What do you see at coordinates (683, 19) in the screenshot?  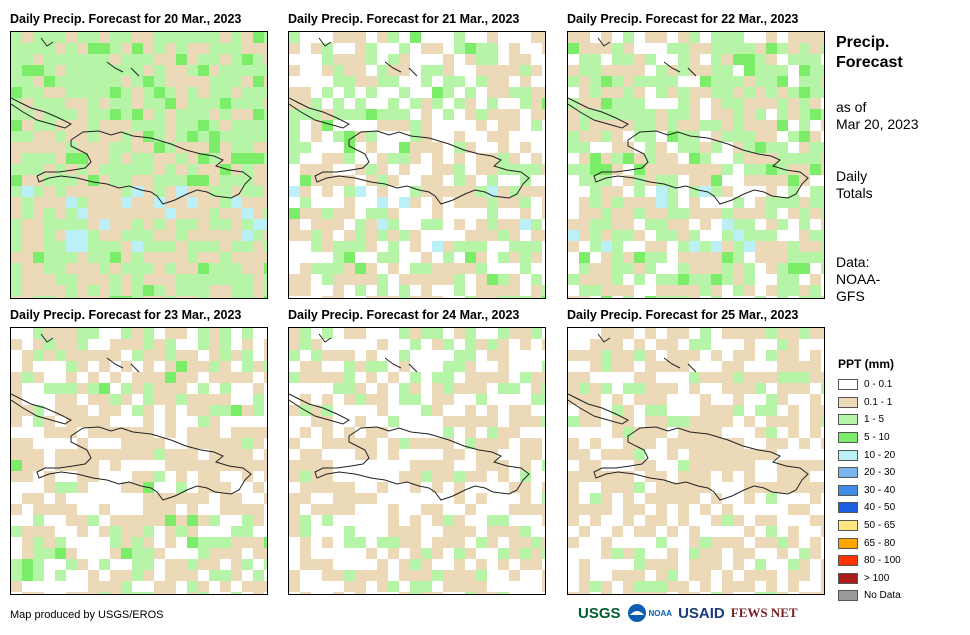 I see `panel-title-3: Daily Precip. Forecast for 22 Mar., 2023` at bounding box center [683, 19].